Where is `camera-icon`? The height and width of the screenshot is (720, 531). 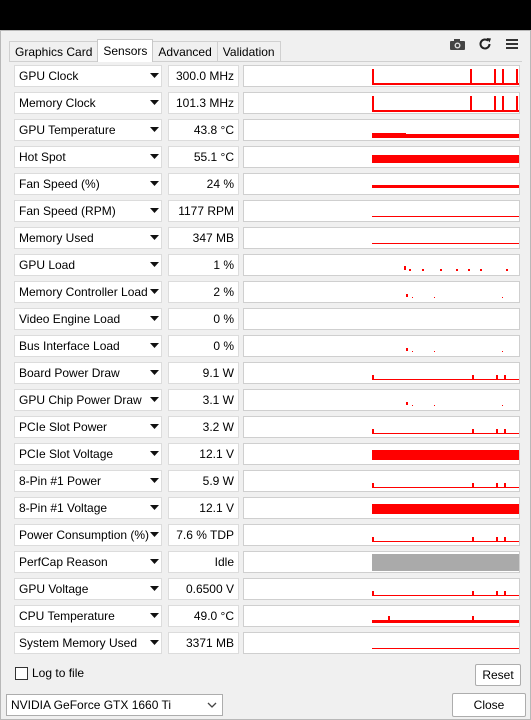 camera-icon is located at coordinates (457, 44).